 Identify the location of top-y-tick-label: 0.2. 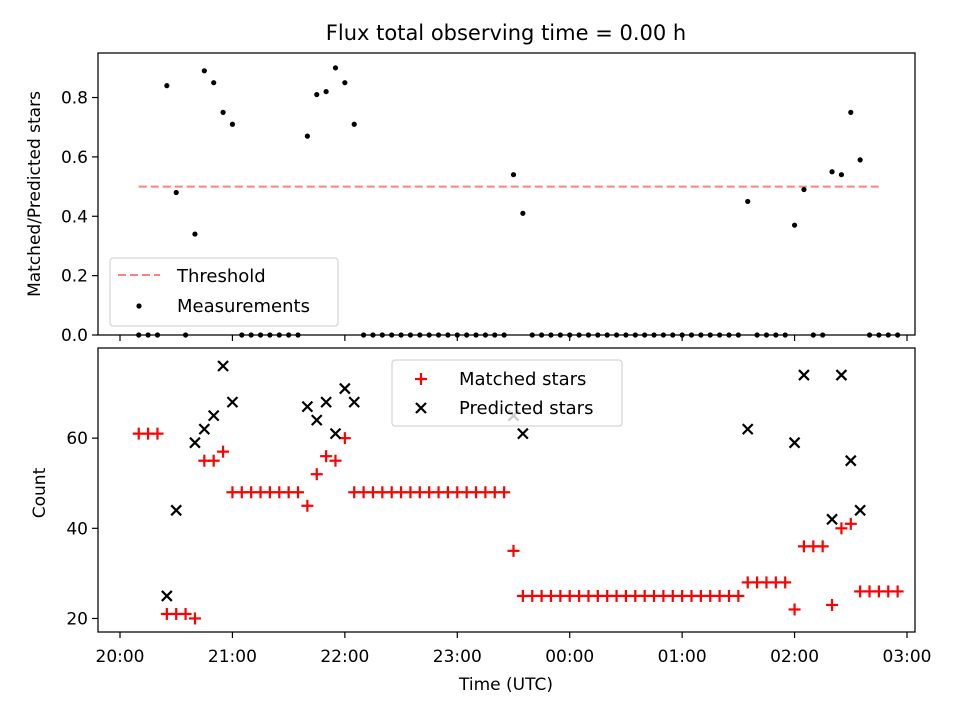
(74, 277).